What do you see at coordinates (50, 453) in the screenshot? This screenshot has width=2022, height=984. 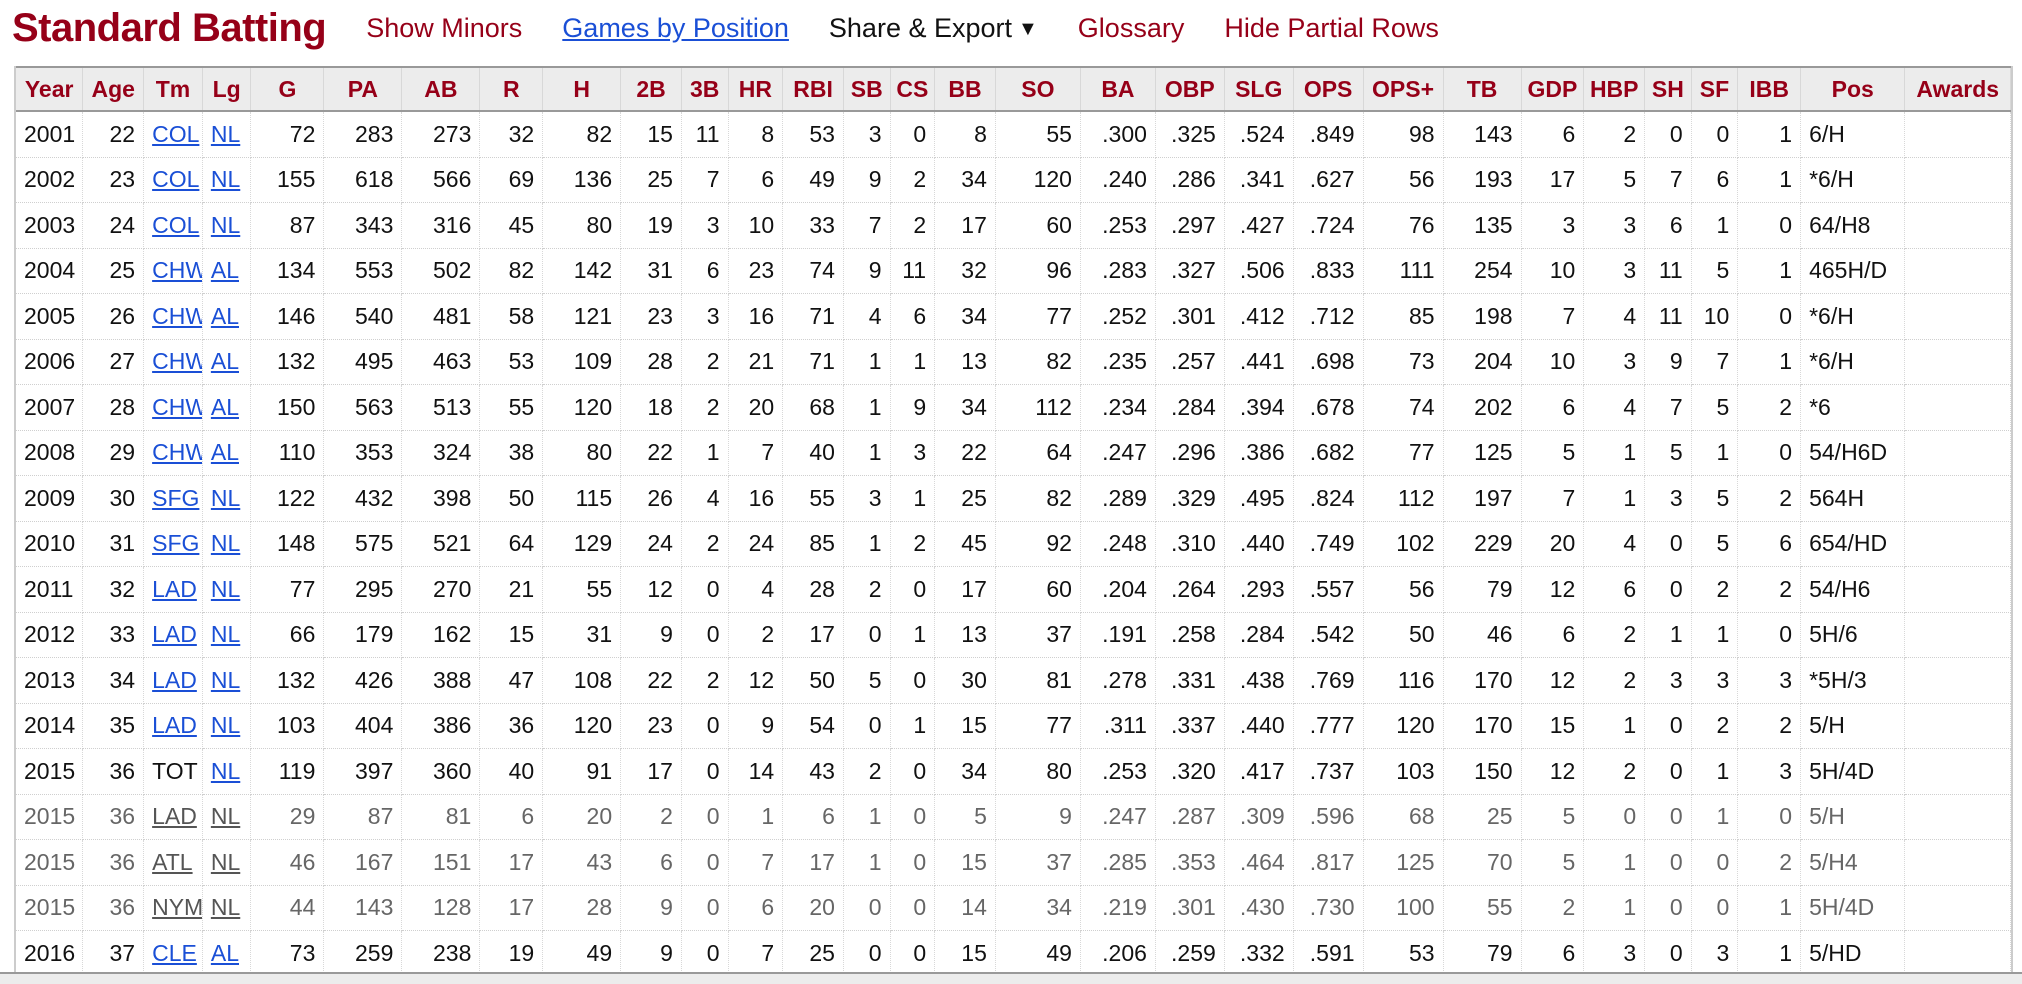 I see `cell-year: 2008` at bounding box center [50, 453].